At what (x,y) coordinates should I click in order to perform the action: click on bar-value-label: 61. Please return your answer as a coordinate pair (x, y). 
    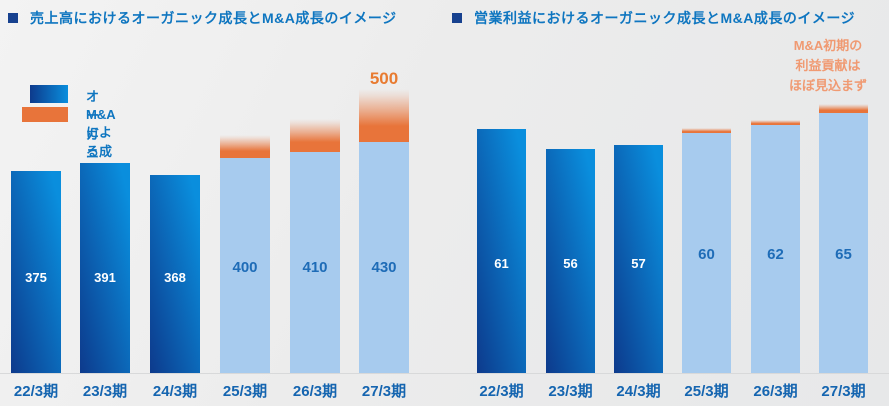
    Looking at the image, I should click on (501, 263).